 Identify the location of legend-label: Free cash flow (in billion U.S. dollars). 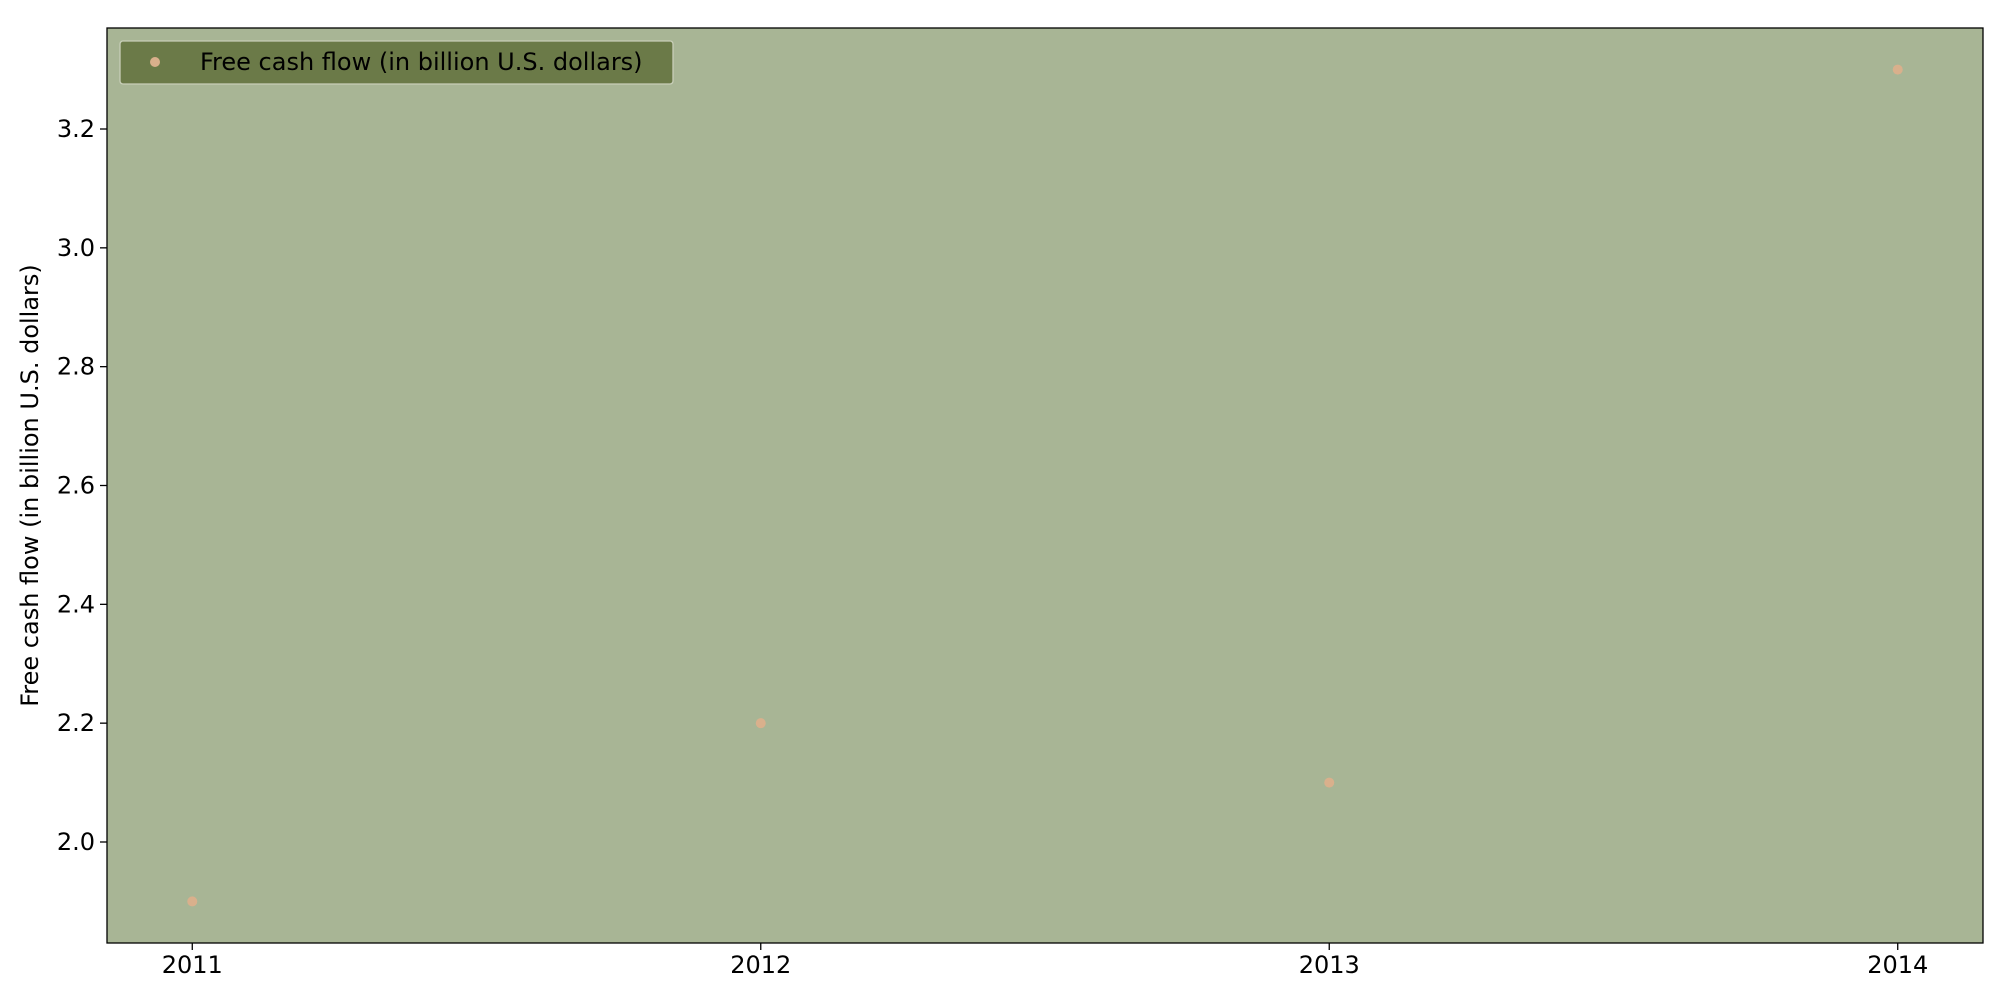
(421, 62).